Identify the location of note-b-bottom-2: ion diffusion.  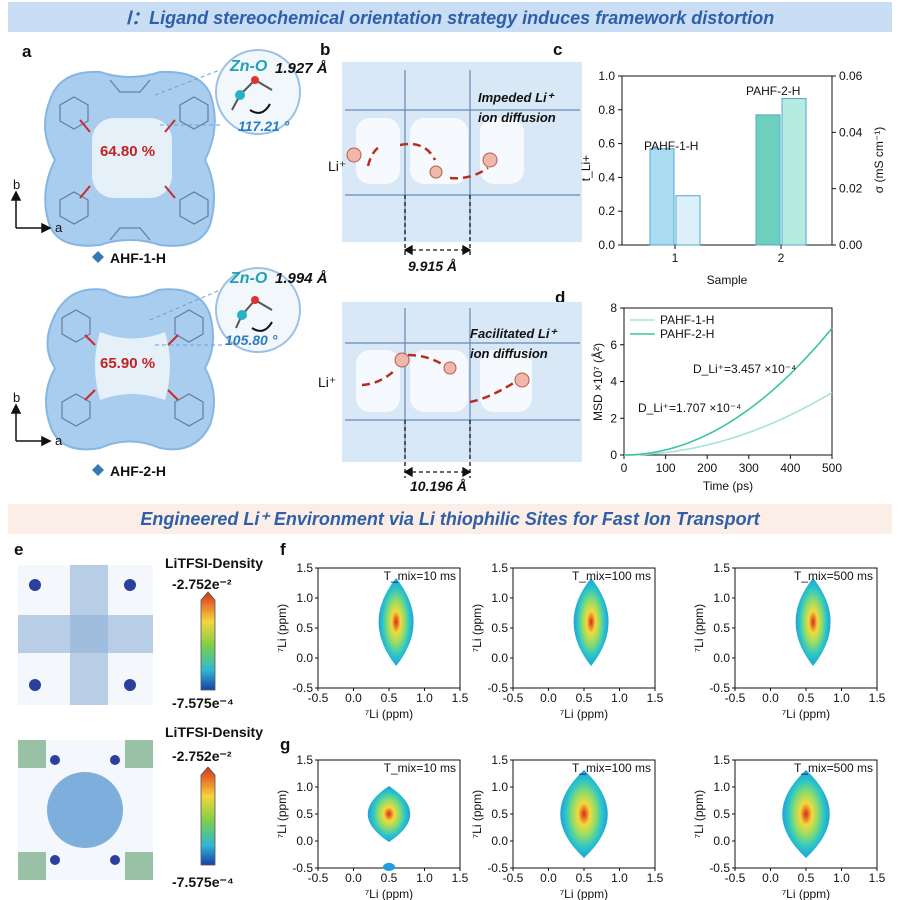
(509, 353).